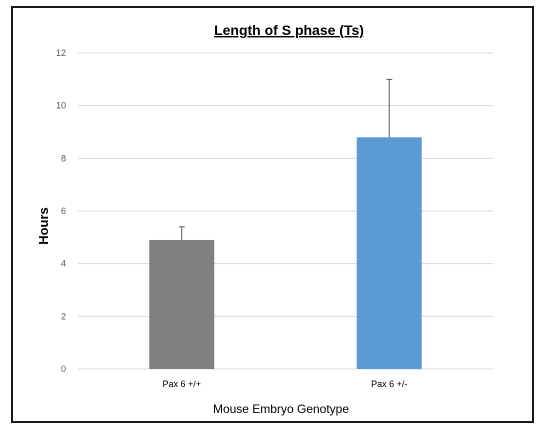 The height and width of the screenshot is (431, 546). Describe the element at coordinates (284, 384) in the screenshot. I see `x-axis-tick-labels: Pax 6 +/+ Pax 6 +/-` at that location.